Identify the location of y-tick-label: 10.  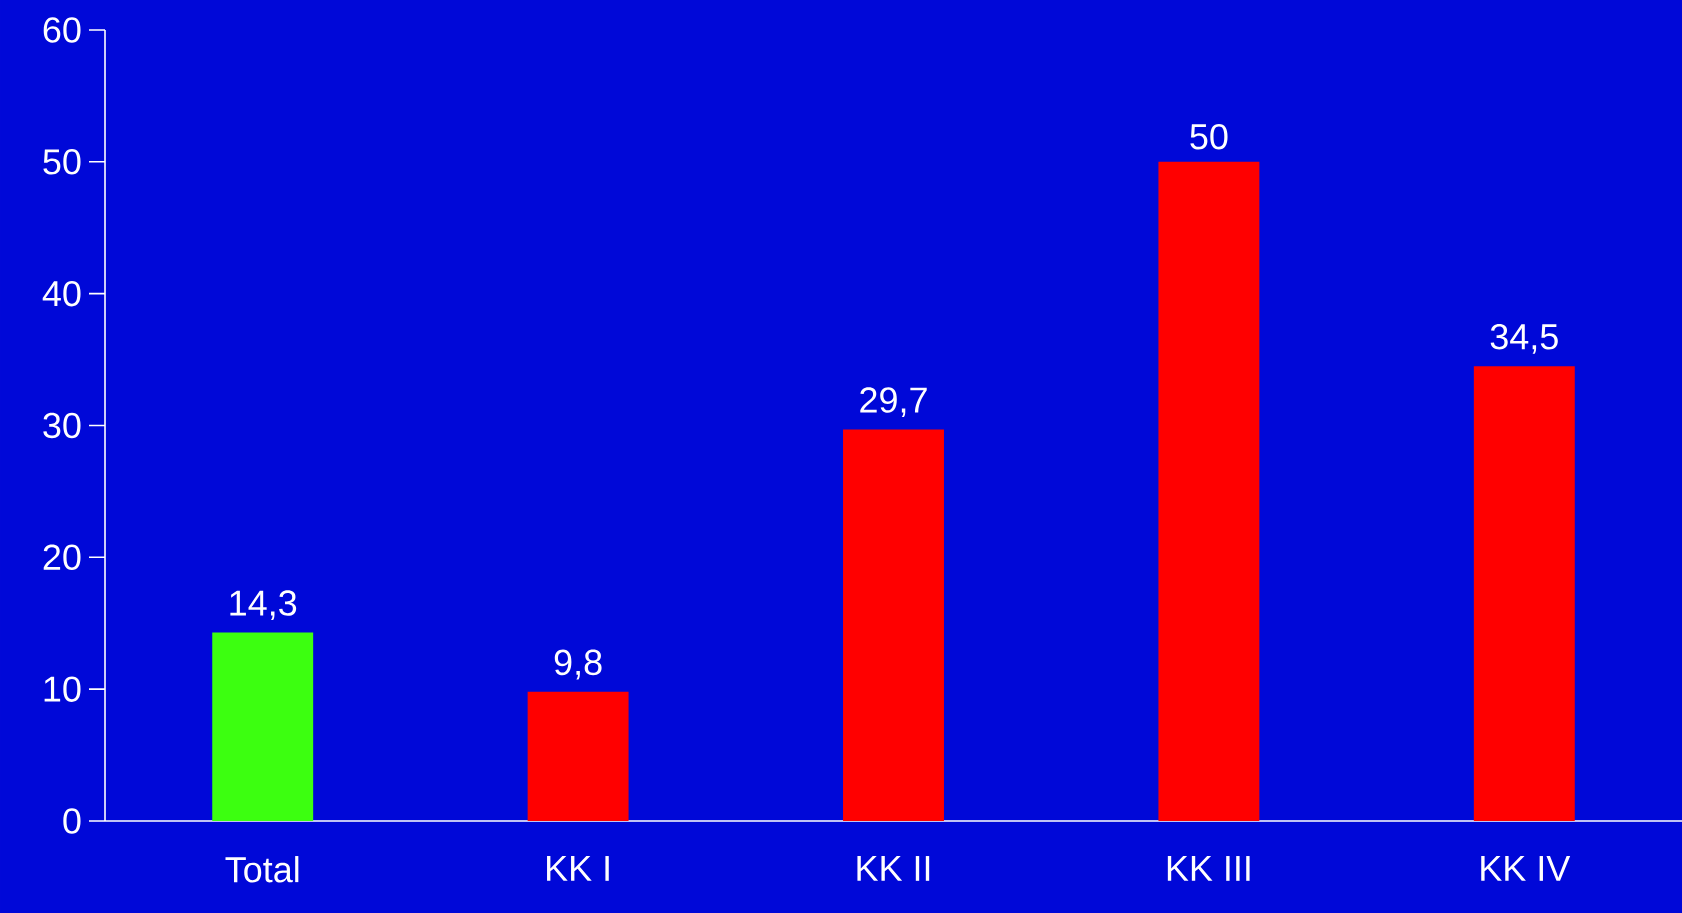
(62, 689).